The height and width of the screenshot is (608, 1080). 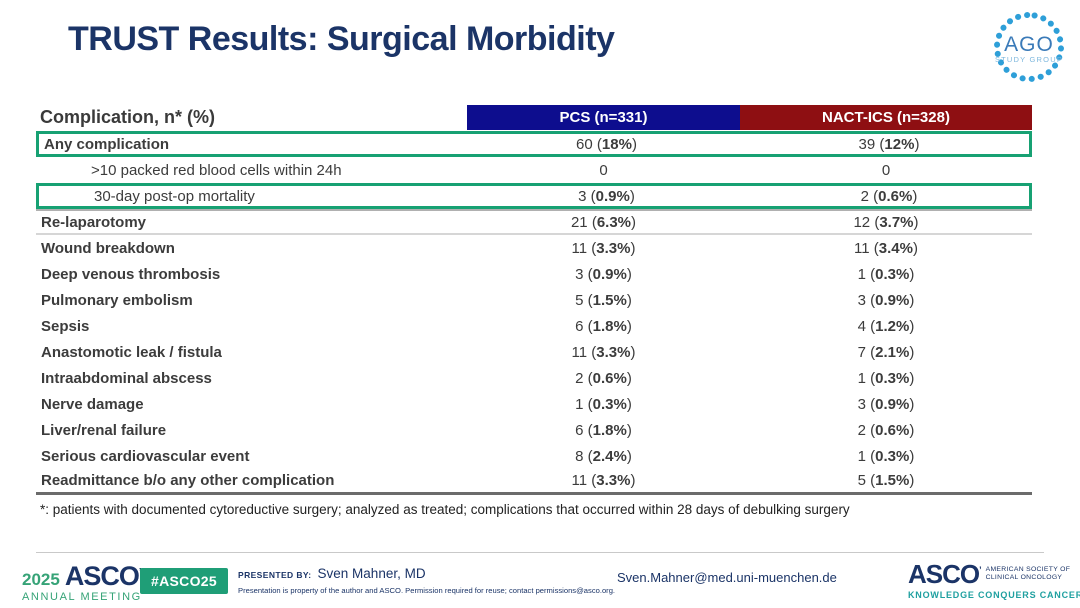 What do you see at coordinates (886, 480) in the screenshot?
I see `nact-value: 5 (1.5%)` at bounding box center [886, 480].